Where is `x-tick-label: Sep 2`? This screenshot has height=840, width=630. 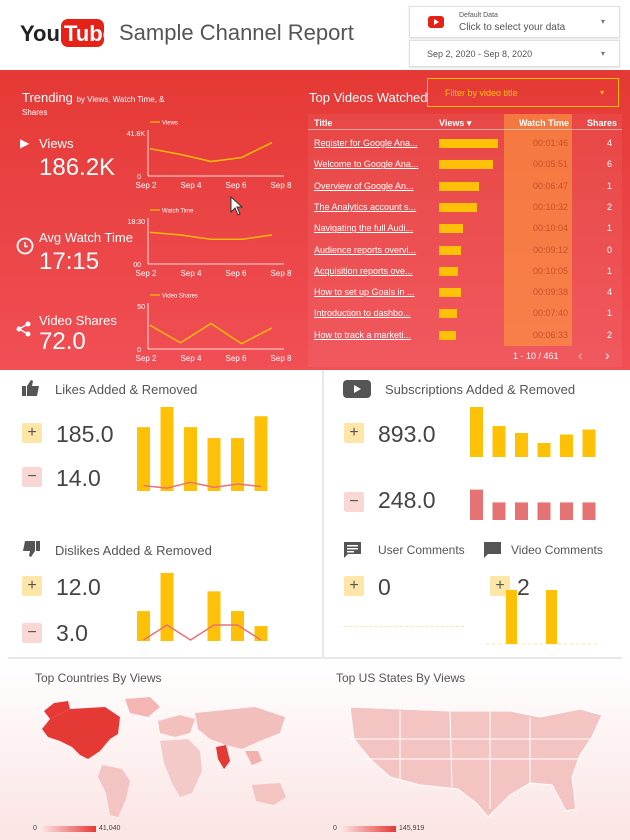
x-tick-label: Sep 2 is located at coordinates (146, 273).